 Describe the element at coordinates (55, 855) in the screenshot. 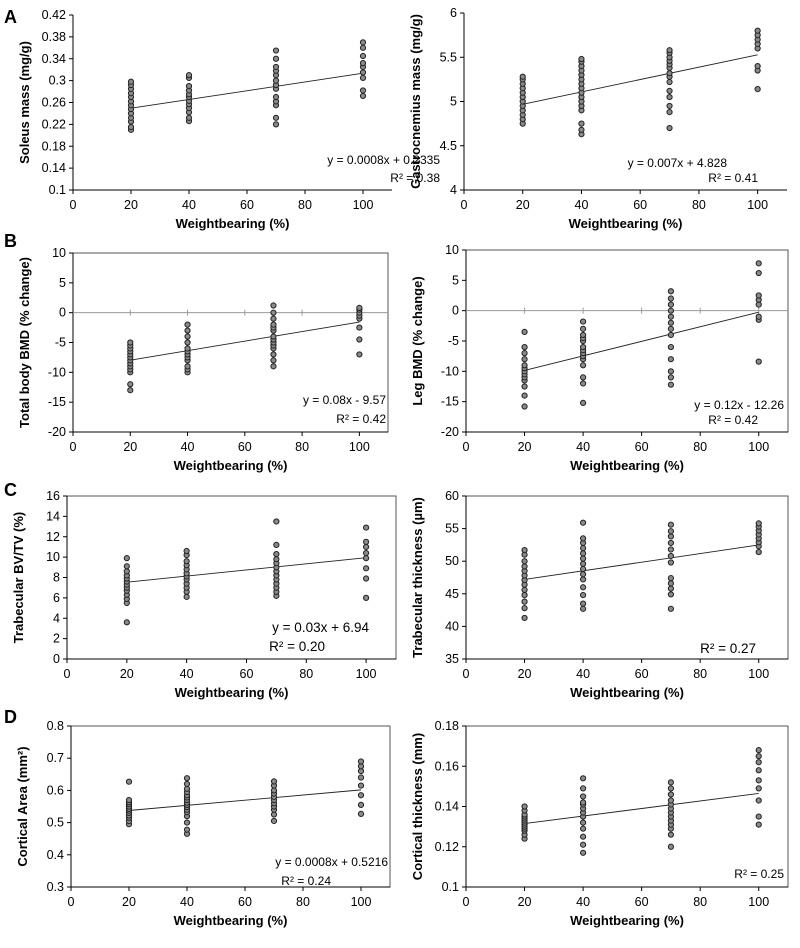

I see `y-tick-label: 0.4` at that location.